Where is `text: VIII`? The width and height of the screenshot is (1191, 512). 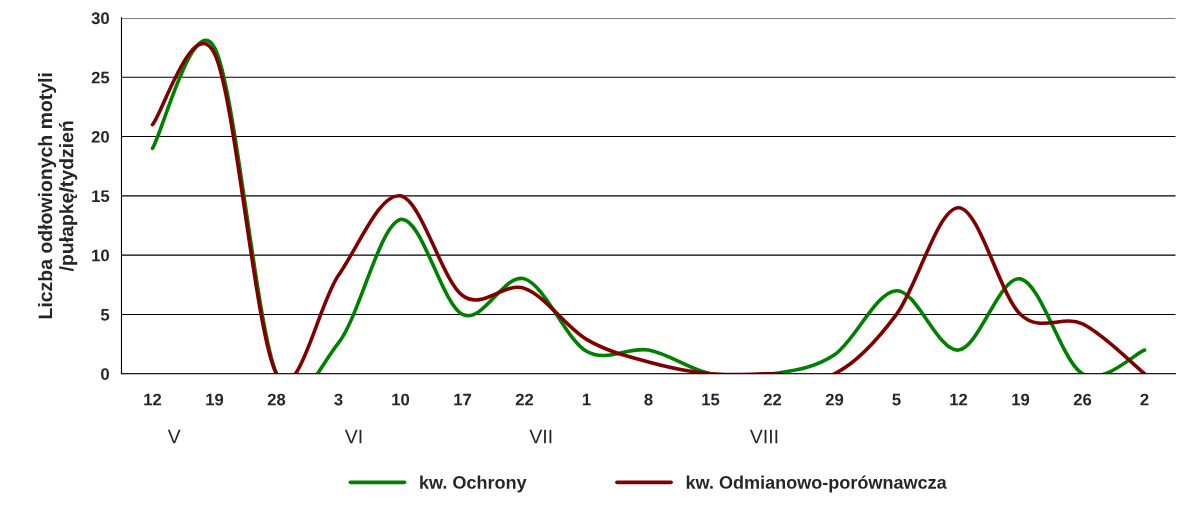 text: VIII is located at coordinates (763, 436).